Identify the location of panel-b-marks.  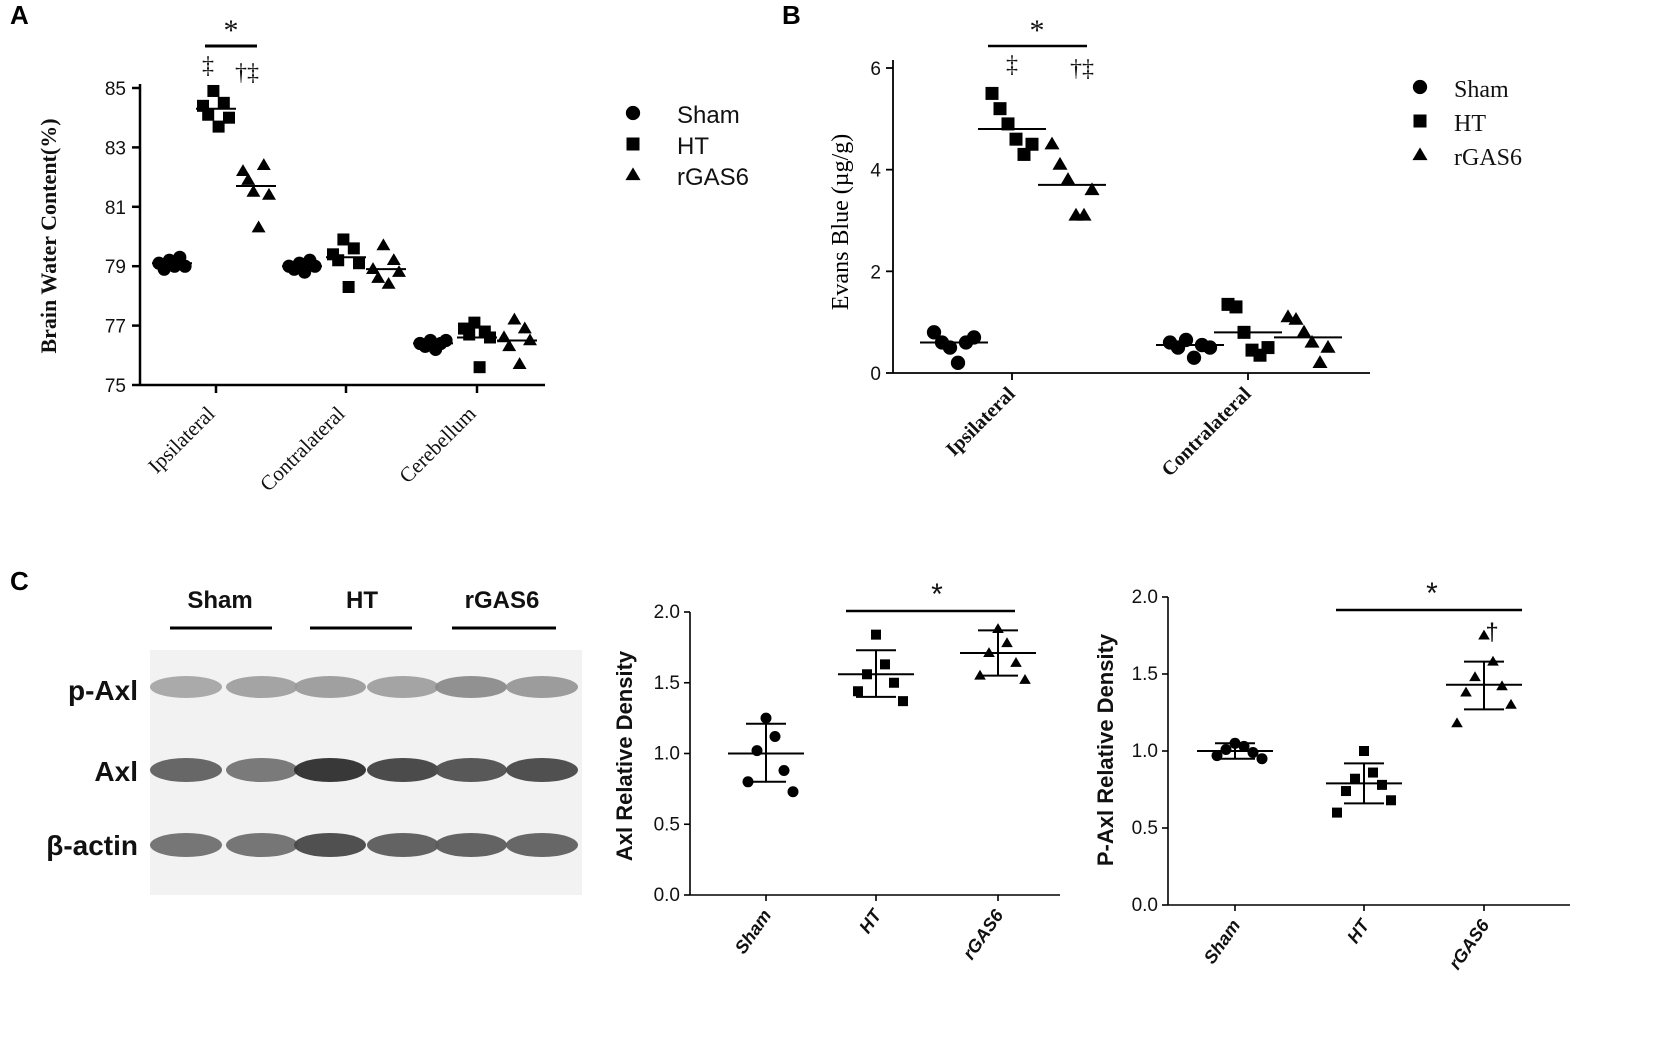
(1131, 228).